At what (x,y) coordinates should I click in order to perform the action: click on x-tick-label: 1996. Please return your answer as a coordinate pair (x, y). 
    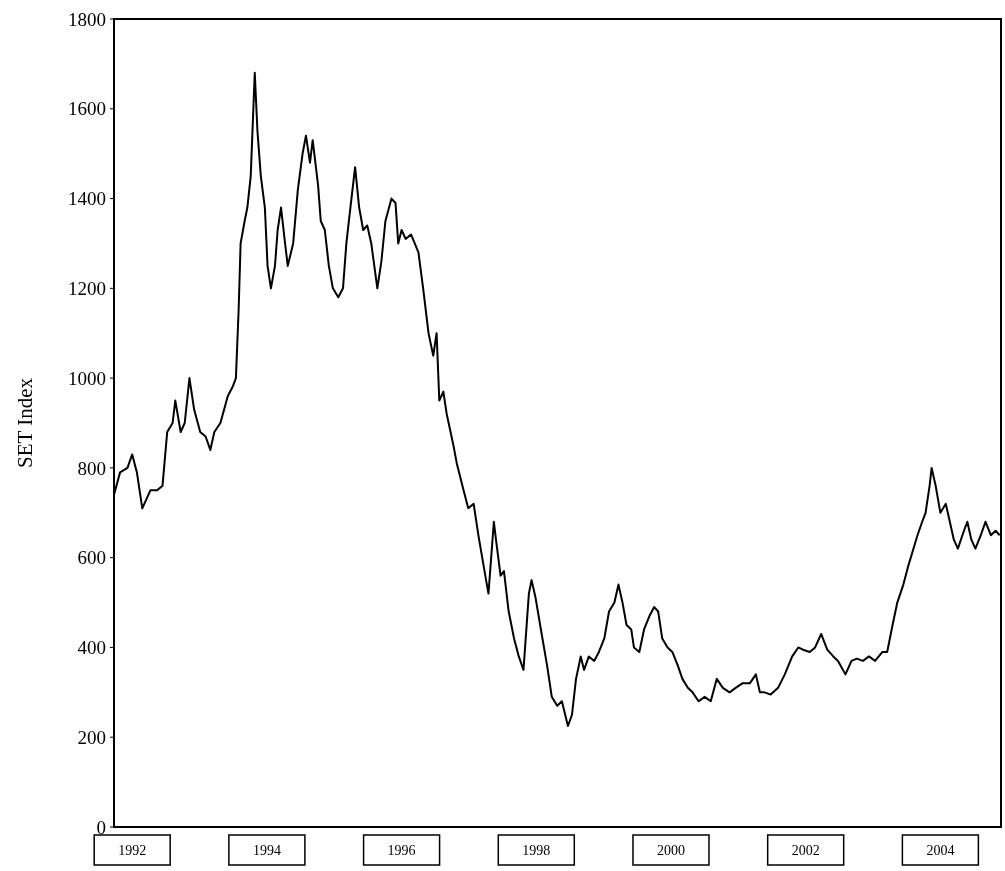
    Looking at the image, I should click on (401, 850).